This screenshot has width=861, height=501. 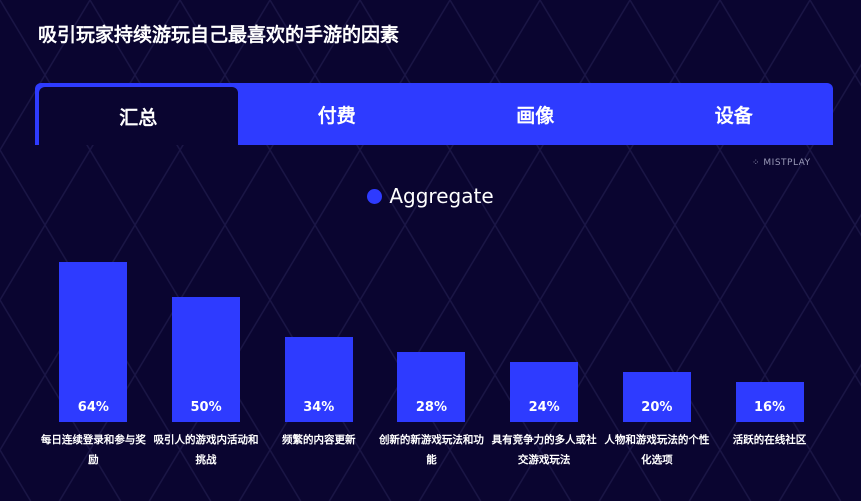 What do you see at coordinates (544, 407) in the screenshot?
I see `value-label: 24%` at bounding box center [544, 407].